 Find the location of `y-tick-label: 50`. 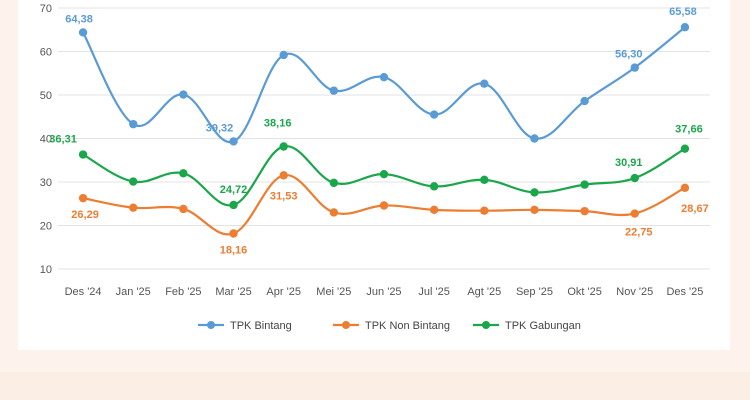

y-tick-label: 50 is located at coordinates (46, 96).